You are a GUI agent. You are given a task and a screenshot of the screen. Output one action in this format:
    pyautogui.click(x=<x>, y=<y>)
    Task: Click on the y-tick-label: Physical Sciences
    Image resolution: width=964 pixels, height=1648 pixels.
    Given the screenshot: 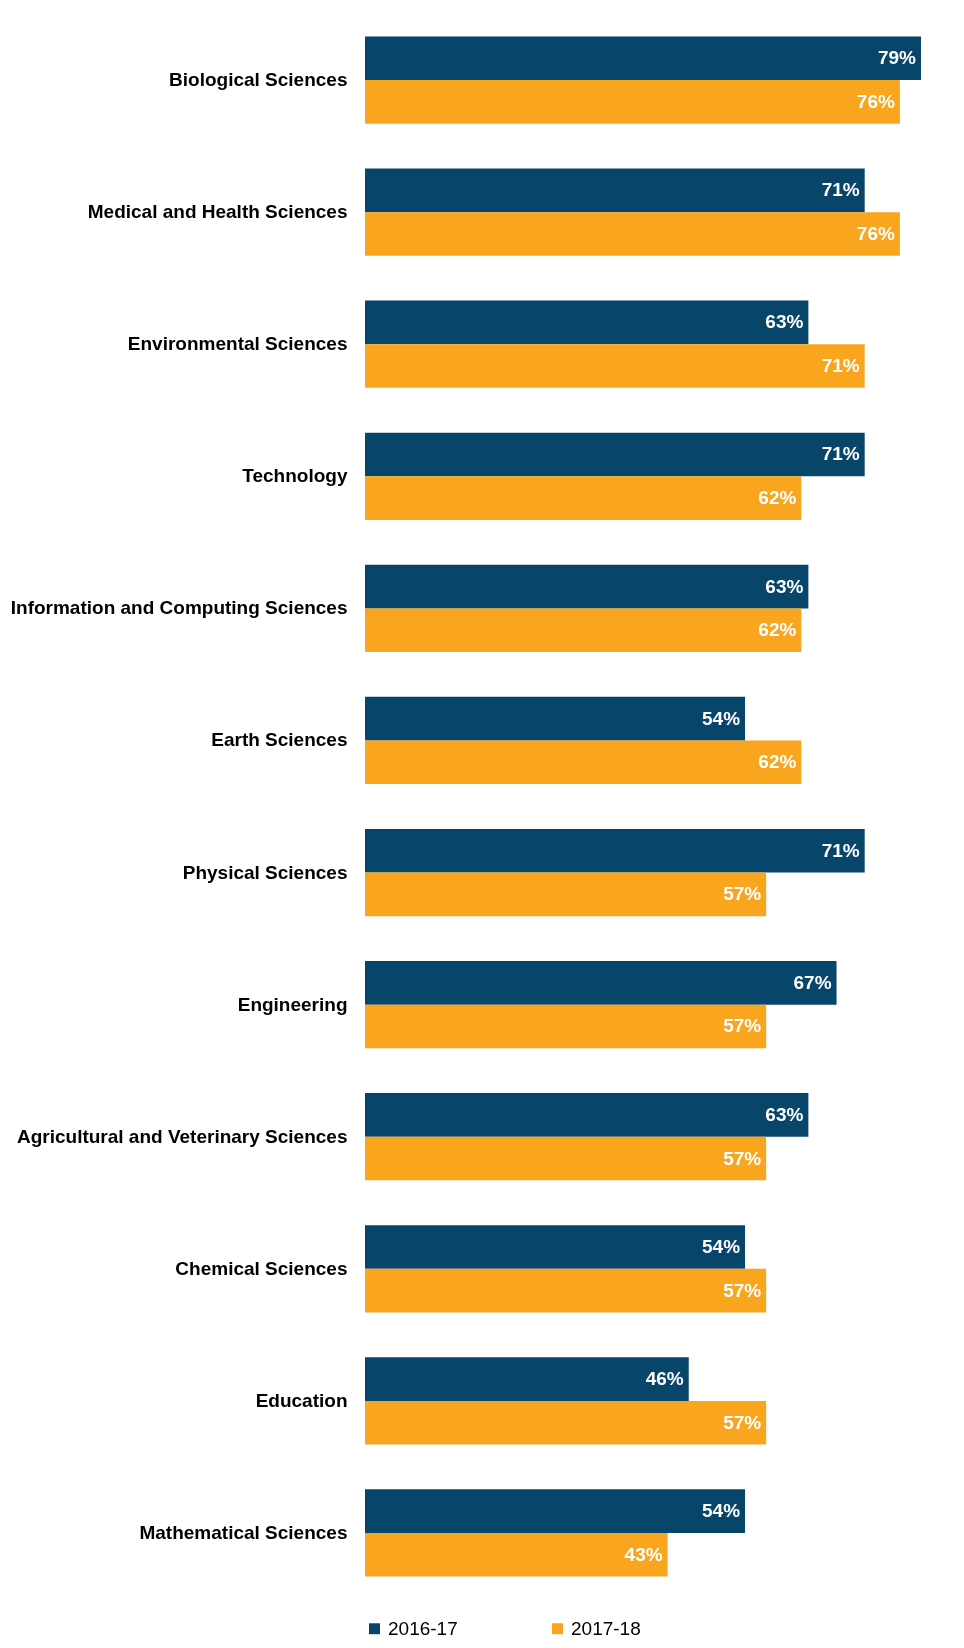 What is the action you would take?
    pyautogui.click(x=265, y=872)
    